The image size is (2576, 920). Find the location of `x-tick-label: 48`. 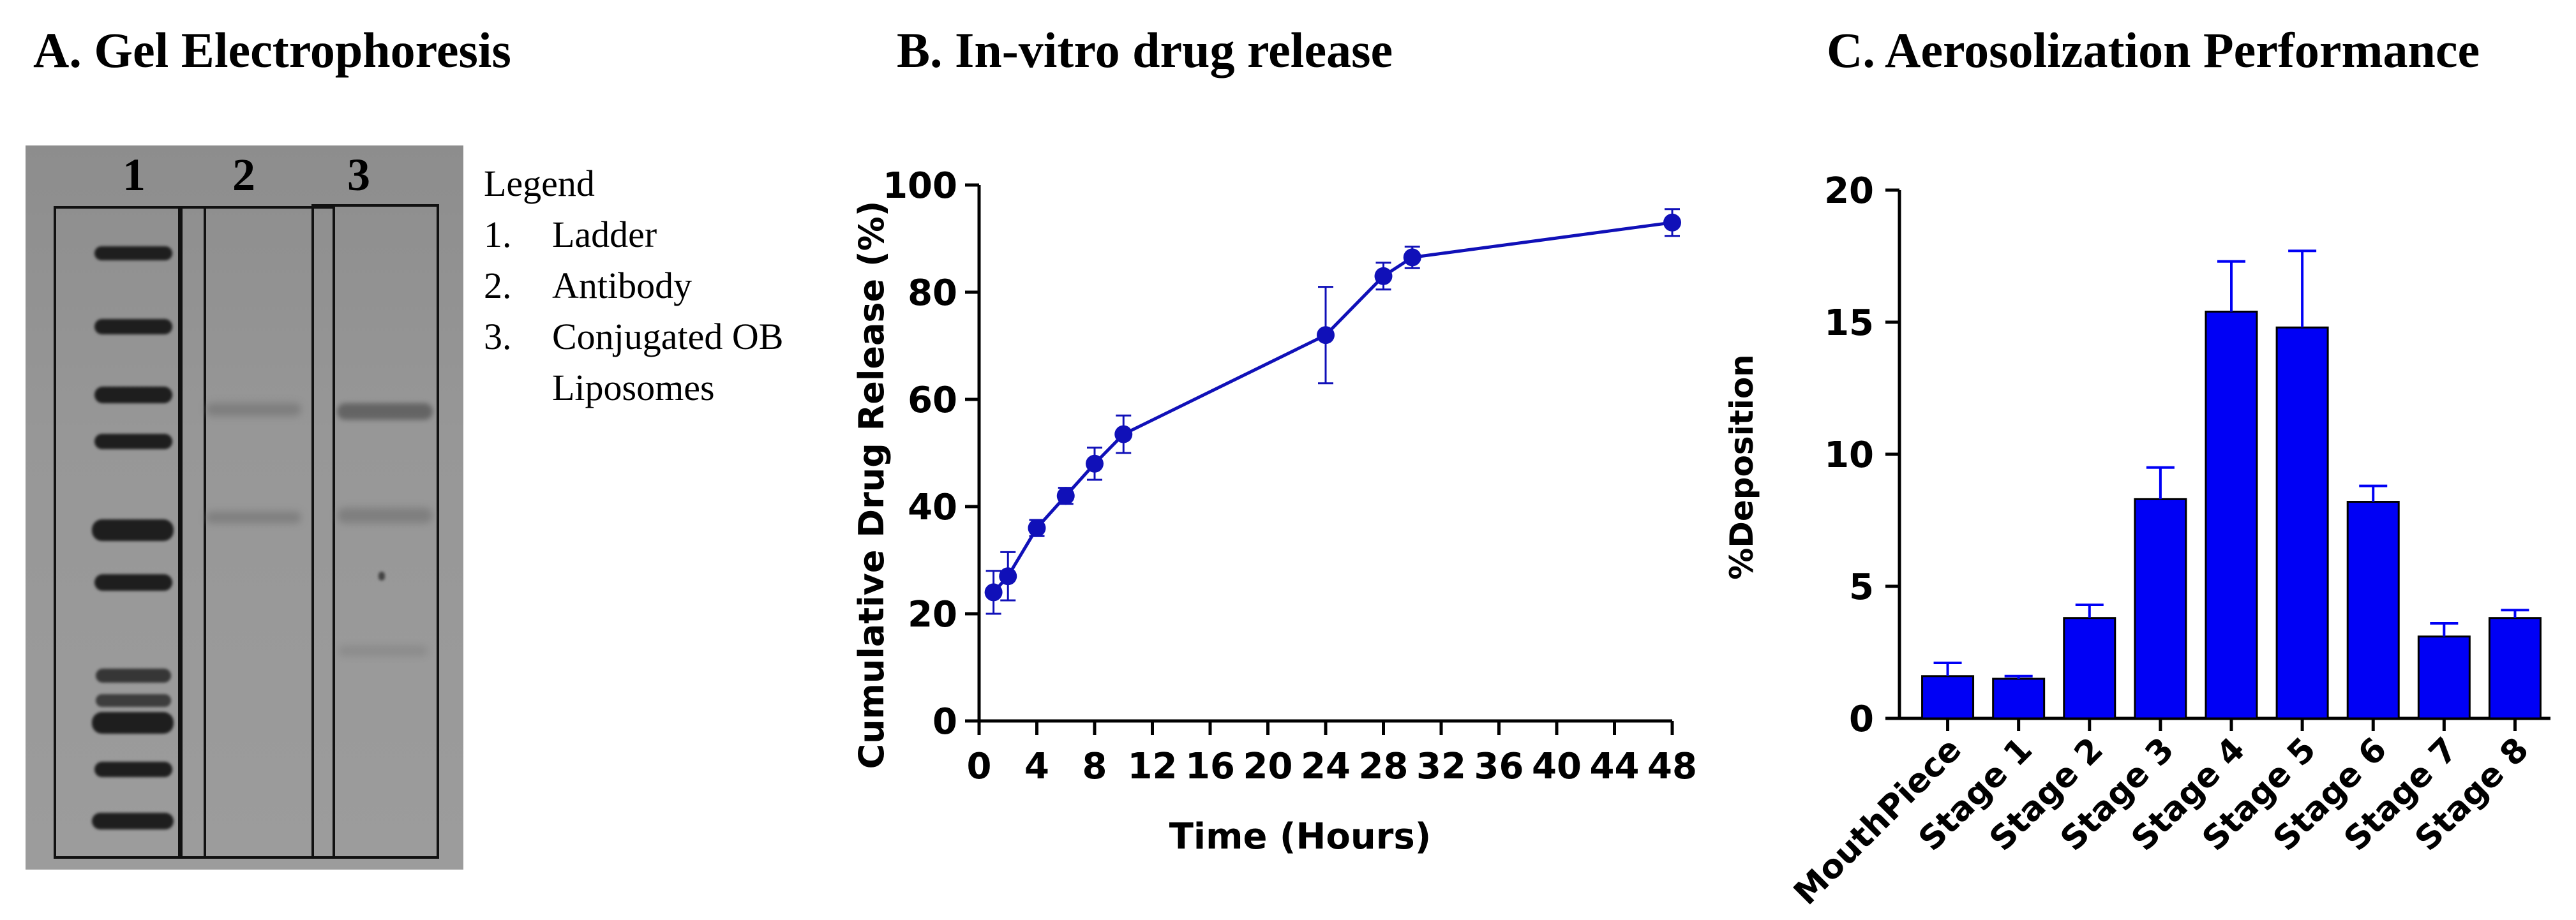

x-tick-label: 48 is located at coordinates (1672, 766).